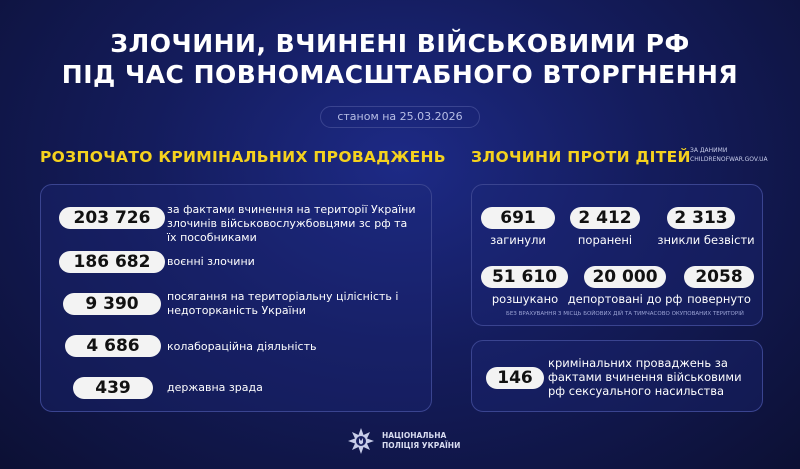  Describe the element at coordinates (113, 346) in the screenshot. I see `stat-value: 4 686` at that location.